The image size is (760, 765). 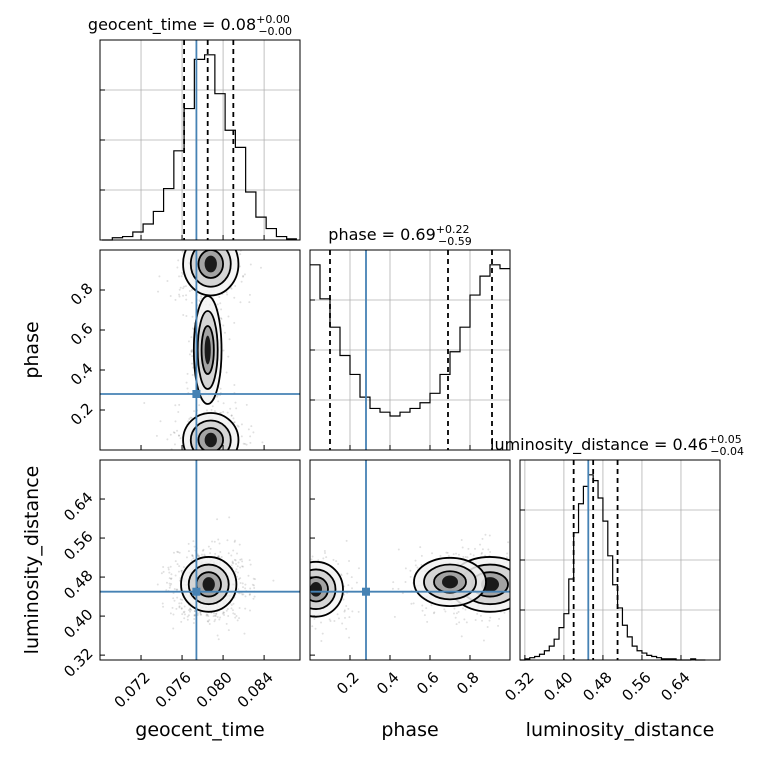 What do you see at coordinates (617, 445) in the screenshot?
I see `panel-title-luminosity_distance: luminosity_distance = 0.46+0.05 −0.04` at bounding box center [617, 445].